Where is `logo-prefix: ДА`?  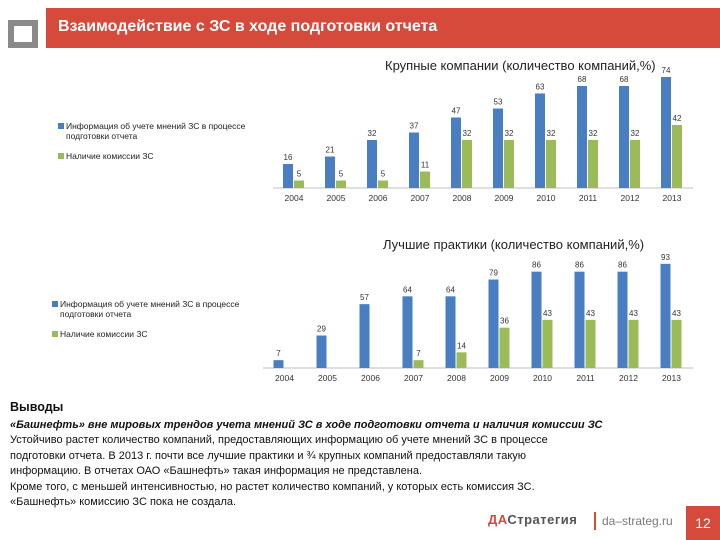
logo-prefix: ДА is located at coordinates (498, 519).